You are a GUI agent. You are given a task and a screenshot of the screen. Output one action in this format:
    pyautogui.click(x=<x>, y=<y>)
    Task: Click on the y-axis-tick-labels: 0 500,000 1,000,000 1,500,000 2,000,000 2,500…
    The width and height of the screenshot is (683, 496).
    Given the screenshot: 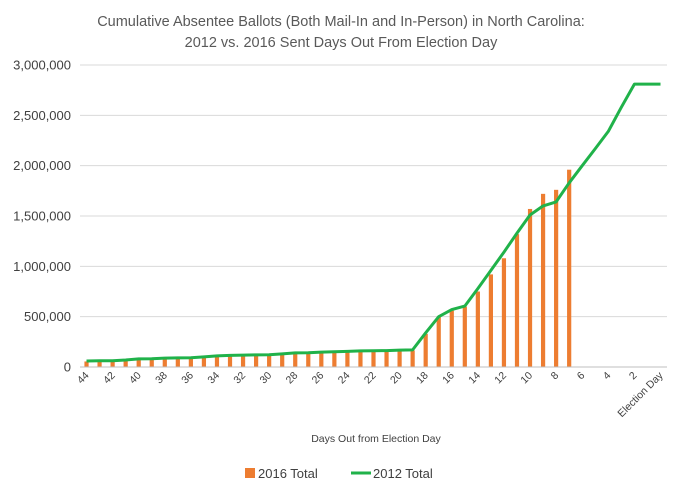 What is the action you would take?
    pyautogui.click(x=42, y=216)
    